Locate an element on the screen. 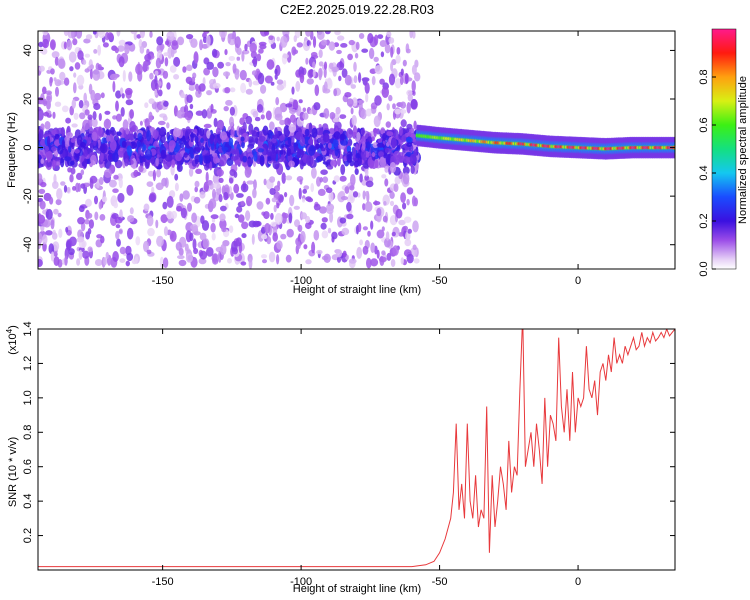 The image size is (750, 600). snr-multiplier-close: ) is located at coordinates (13, 327).